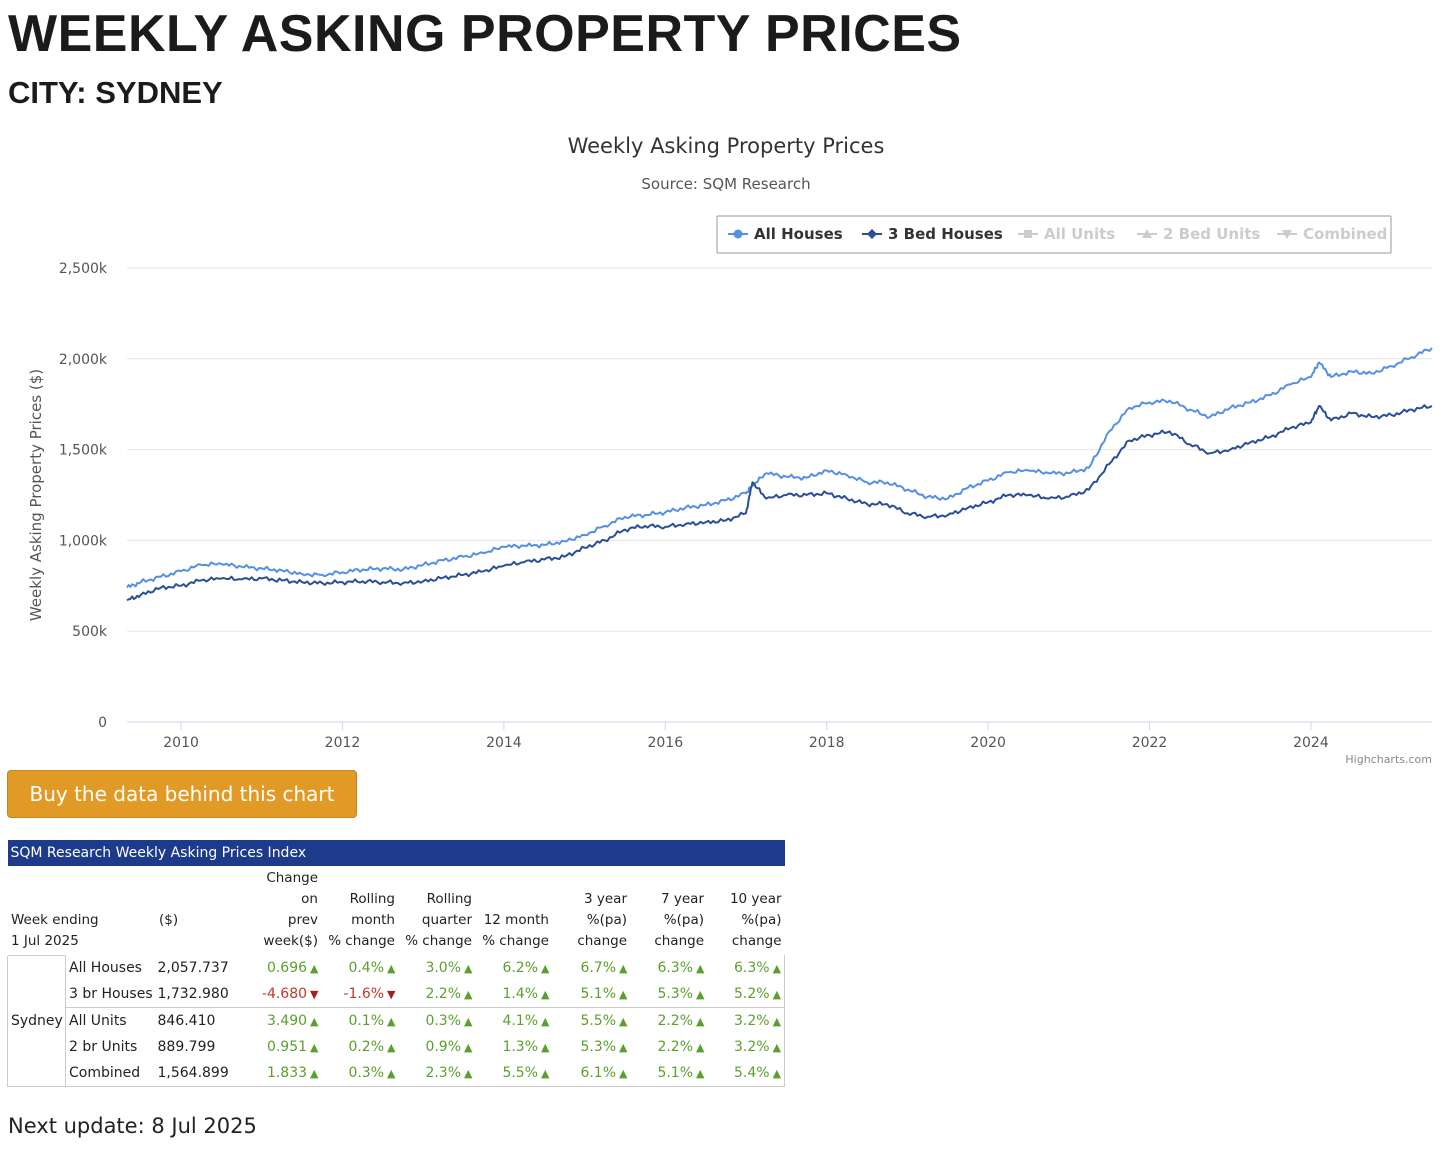 The image size is (1456, 1149). I want to click on change-cell: 5.5% ▲, so click(514, 1073).